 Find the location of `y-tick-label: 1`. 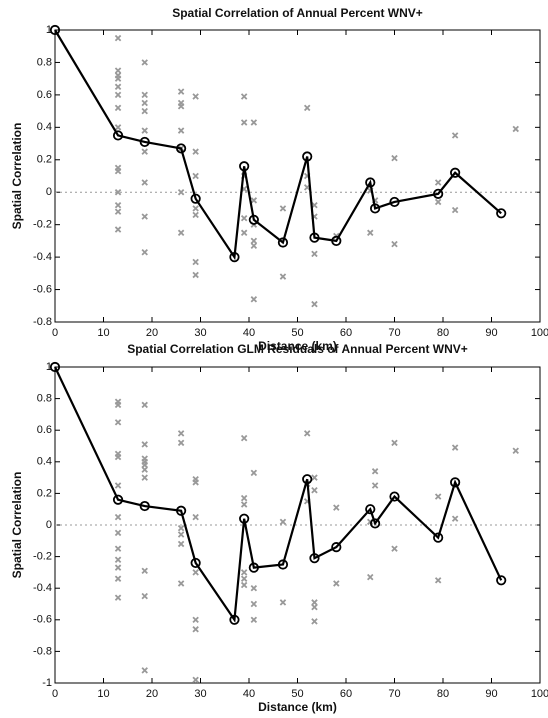

y-tick-label: 1 is located at coordinates (49, 30).